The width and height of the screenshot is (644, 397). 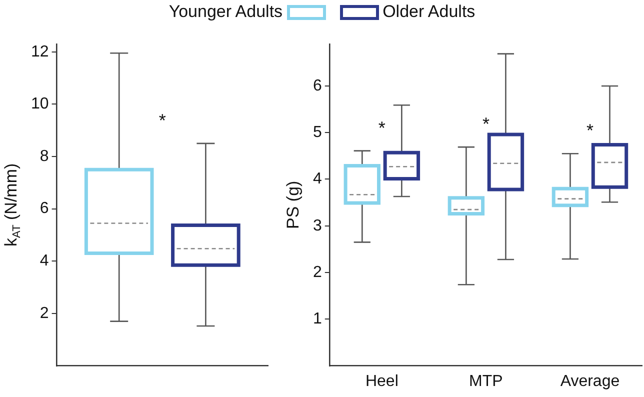 What do you see at coordinates (429, 12) in the screenshot?
I see `legend-label: Older Adults` at bounding box center [429, 12].